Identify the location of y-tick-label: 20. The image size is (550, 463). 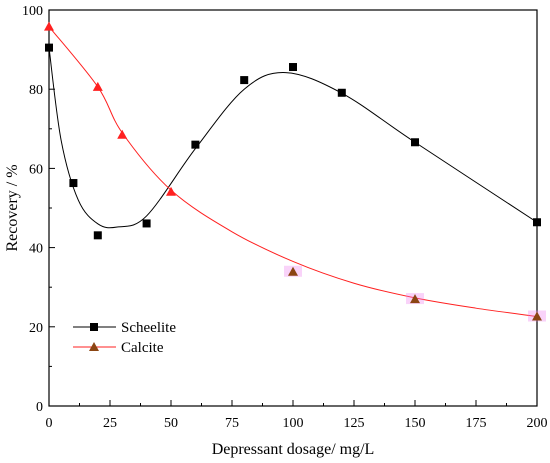
(36, 328).